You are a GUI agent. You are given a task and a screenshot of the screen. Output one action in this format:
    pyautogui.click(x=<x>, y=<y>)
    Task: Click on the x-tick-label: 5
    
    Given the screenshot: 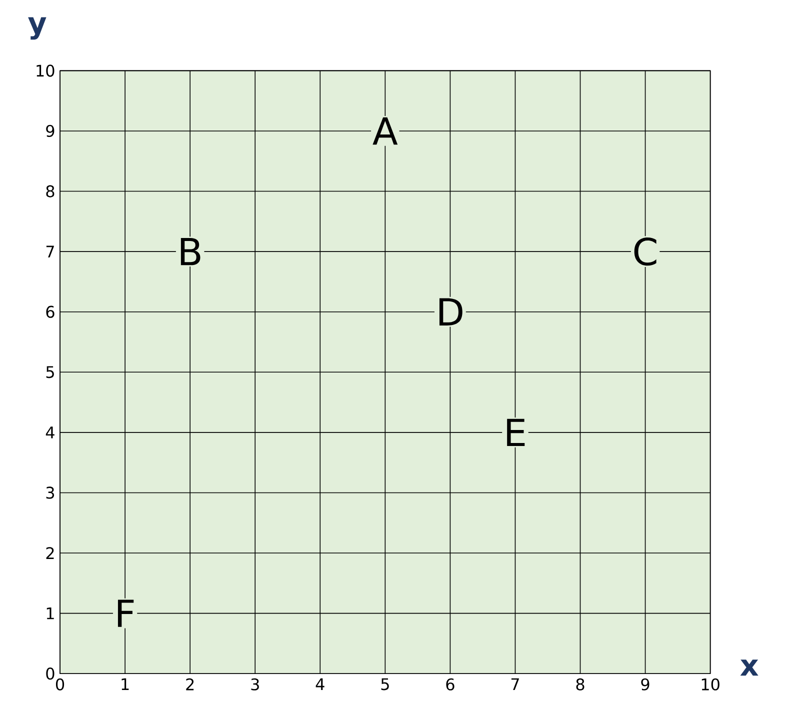 What is the action you would take?
    pyautogui.click(x=385, y=684)
    